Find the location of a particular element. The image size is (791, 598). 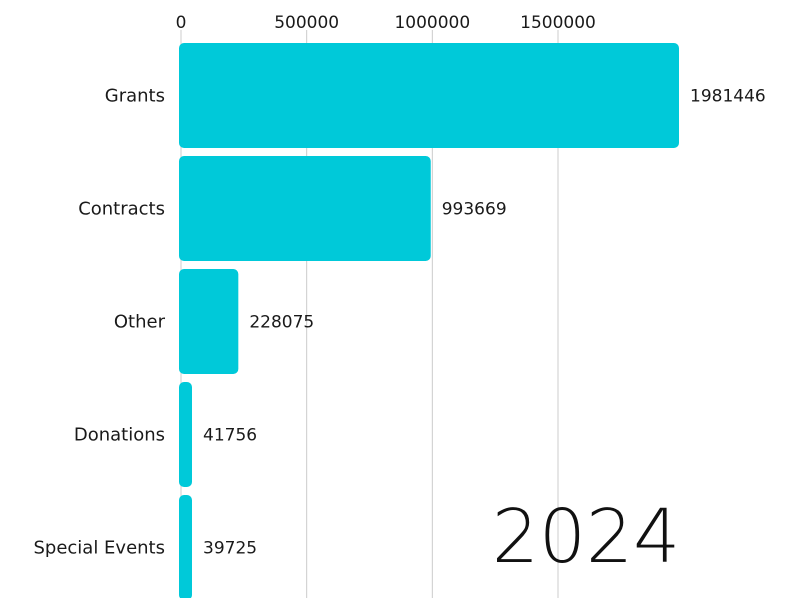

category-label: Other is located at coordinates (140, 322).